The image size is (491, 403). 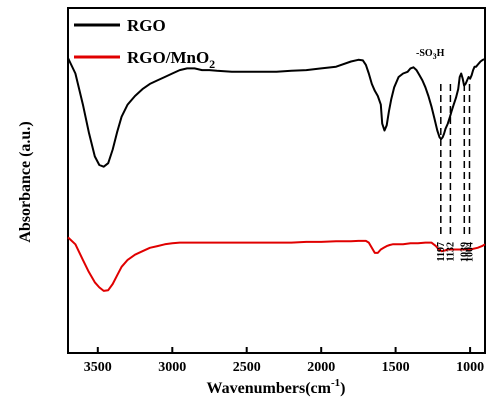 I want to click on x-axis-title: Wavenumbers(cm-1), so click(x=276, y=387).